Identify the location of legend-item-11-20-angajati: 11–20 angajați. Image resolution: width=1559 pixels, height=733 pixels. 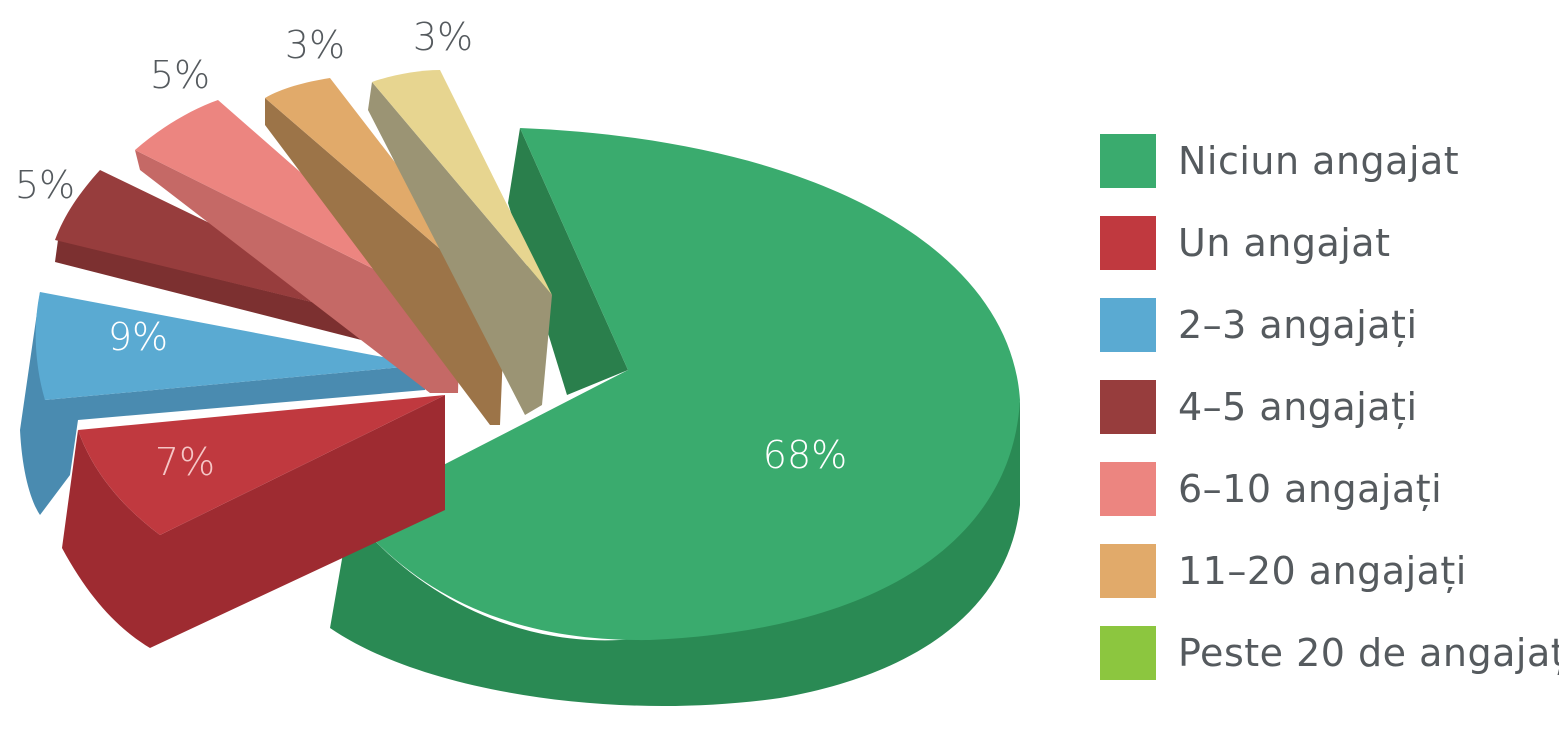
(1327, 571).